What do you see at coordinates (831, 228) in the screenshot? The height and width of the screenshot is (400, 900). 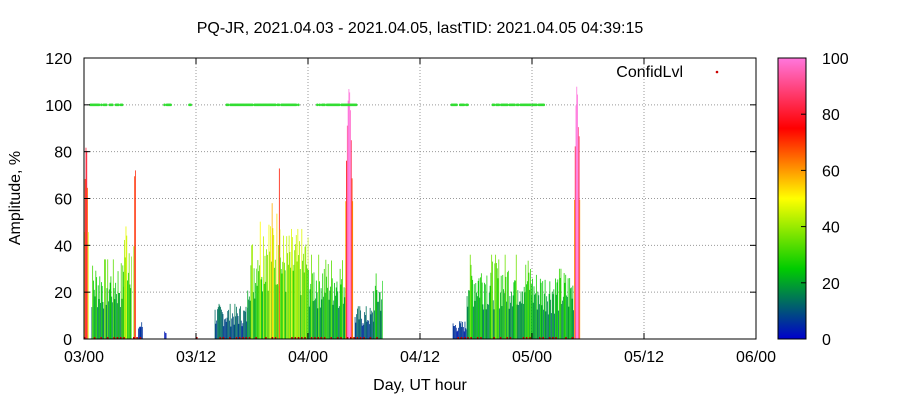 I see `colorbar-tick-label: 40` at bounding box center [831, 228].